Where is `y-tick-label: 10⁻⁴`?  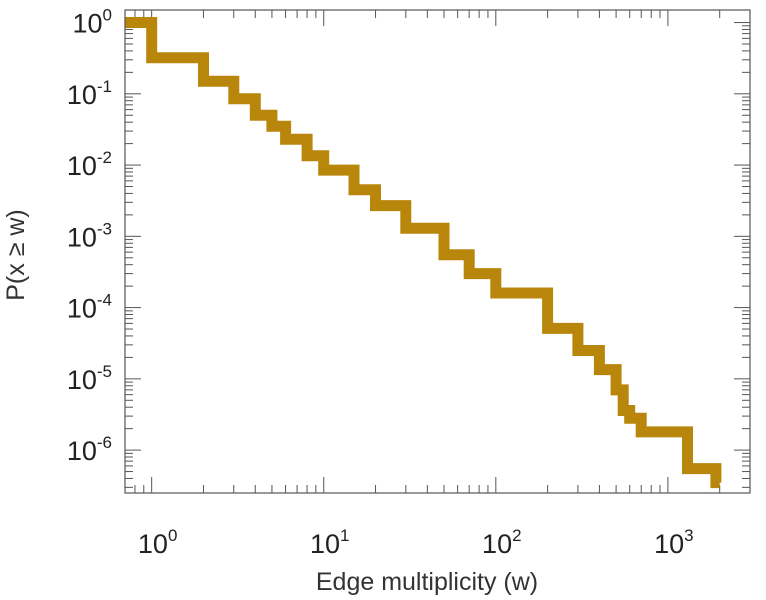
y-tick-label: 10⁻⁴ is located at coordinates (89, 307).